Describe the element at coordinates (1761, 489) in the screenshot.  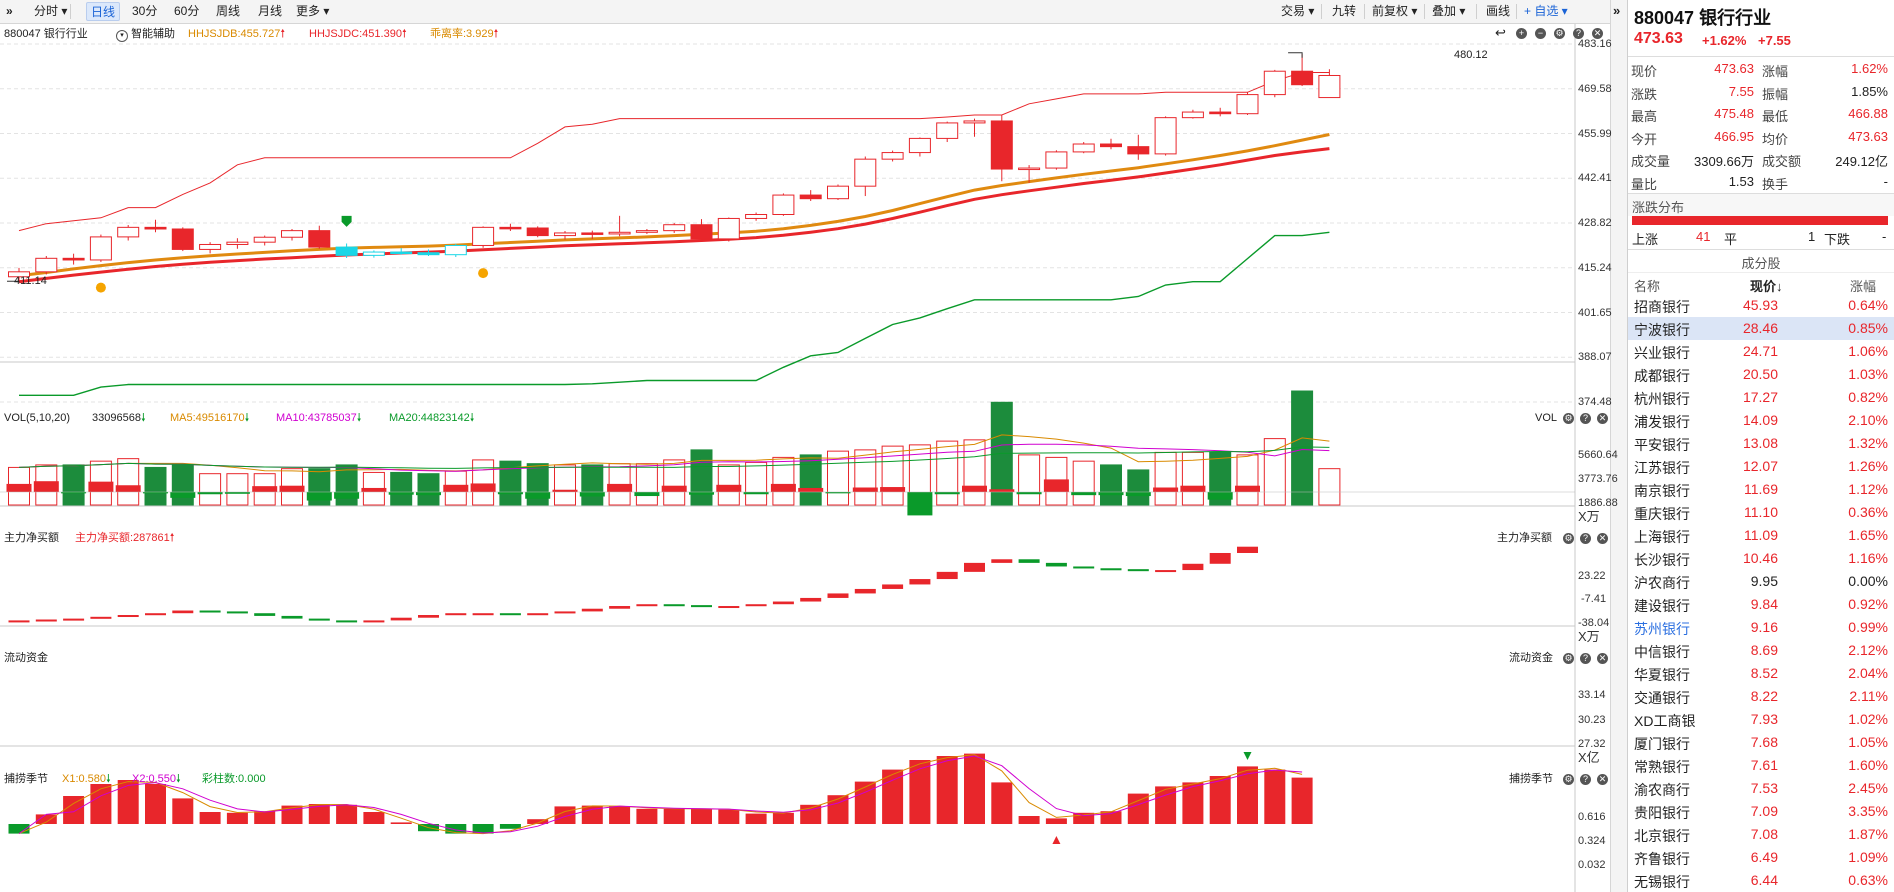
I see `constituent-row: 南京银行 11.69 1.12%` at that location.